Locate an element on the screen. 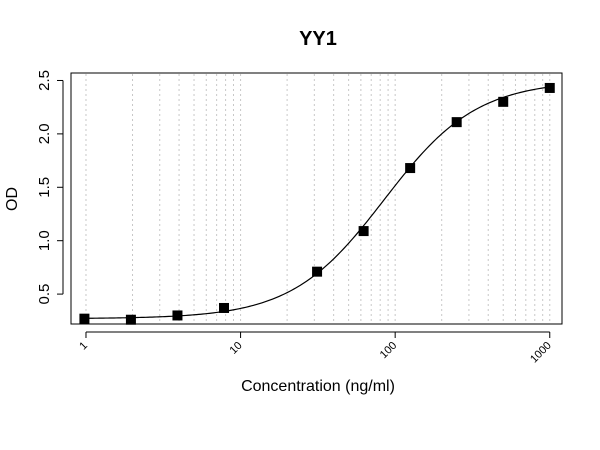  y-tick-label: 2.0 is located at coordinates (44, 133).